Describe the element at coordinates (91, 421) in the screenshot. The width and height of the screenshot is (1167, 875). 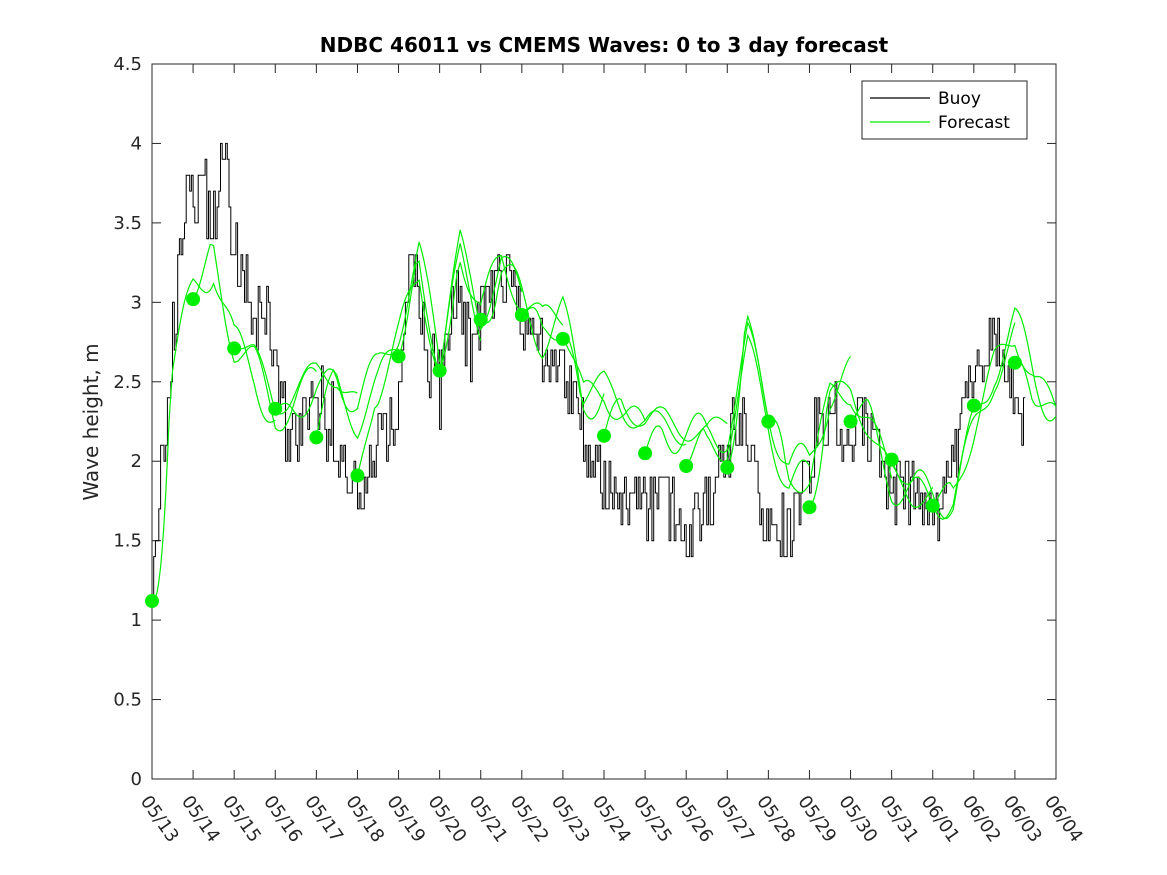
I see `y-axis-label: Wave height, m` at that location.